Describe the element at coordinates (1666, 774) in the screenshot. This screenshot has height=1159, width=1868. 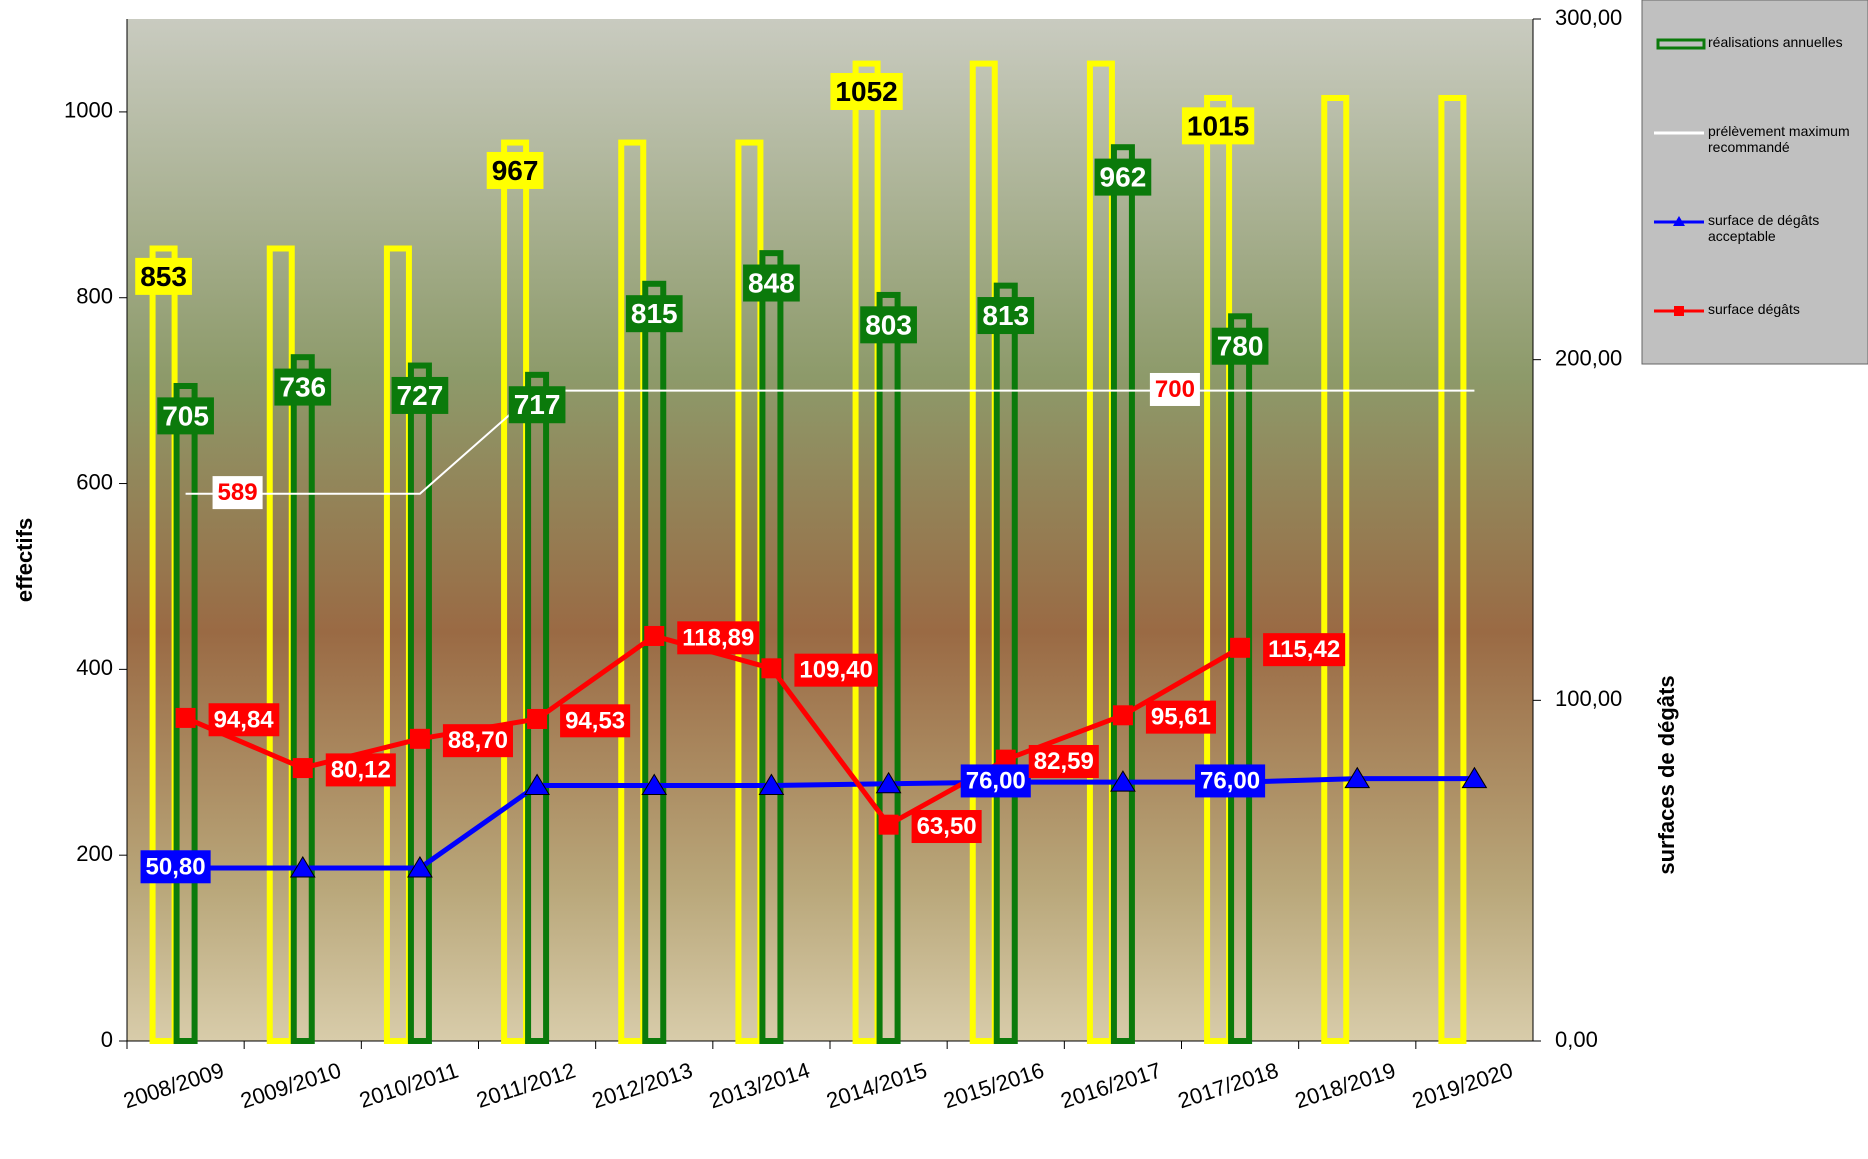
I see `y2-axis-label: surfaces de dégâts` at that location.